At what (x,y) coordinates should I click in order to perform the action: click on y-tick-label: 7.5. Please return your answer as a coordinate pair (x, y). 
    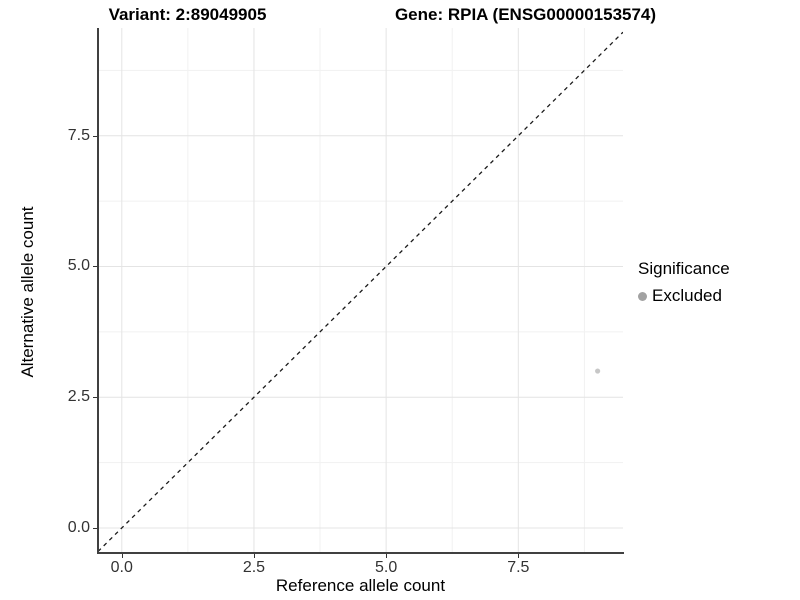
    Looking at the image, I should click on (78, 135).